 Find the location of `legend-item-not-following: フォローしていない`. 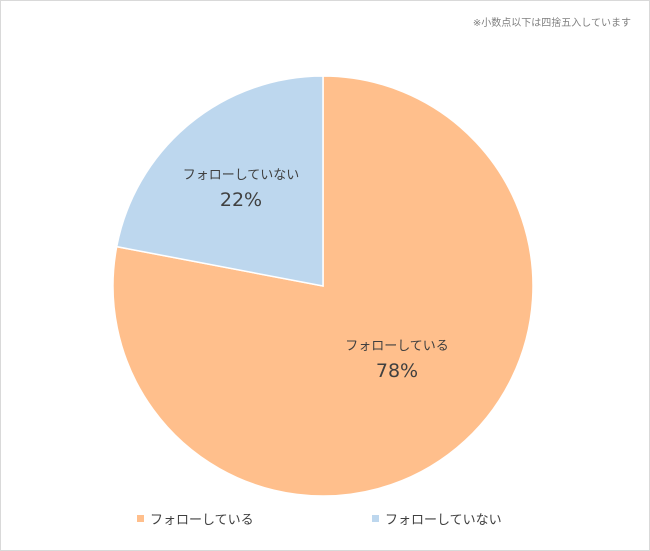

legend-item-not-following: フォローしていない is located at coordinates (437, 518).